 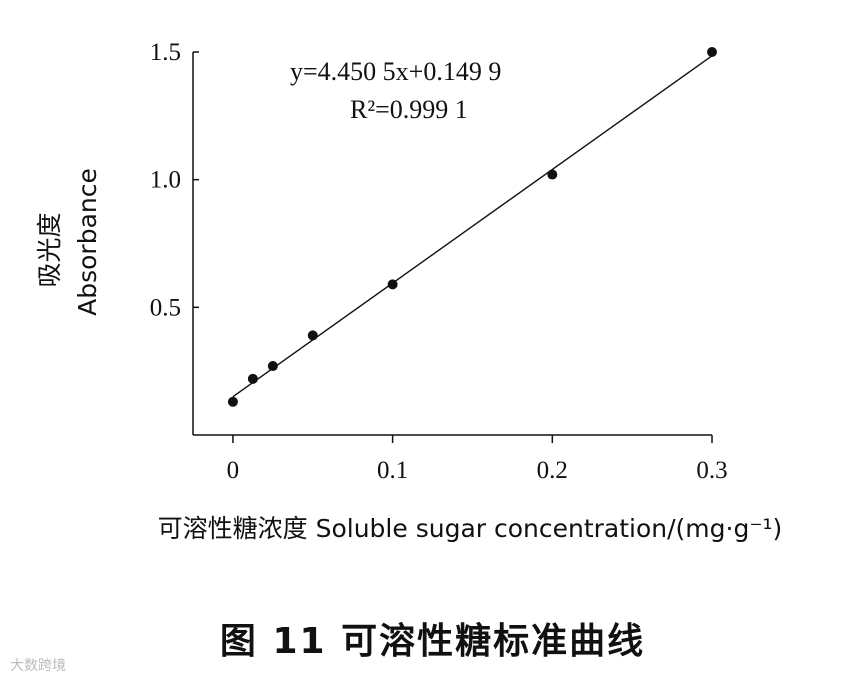 I want to click on y-tick-label: 1.0, so click(x=165, y=180).